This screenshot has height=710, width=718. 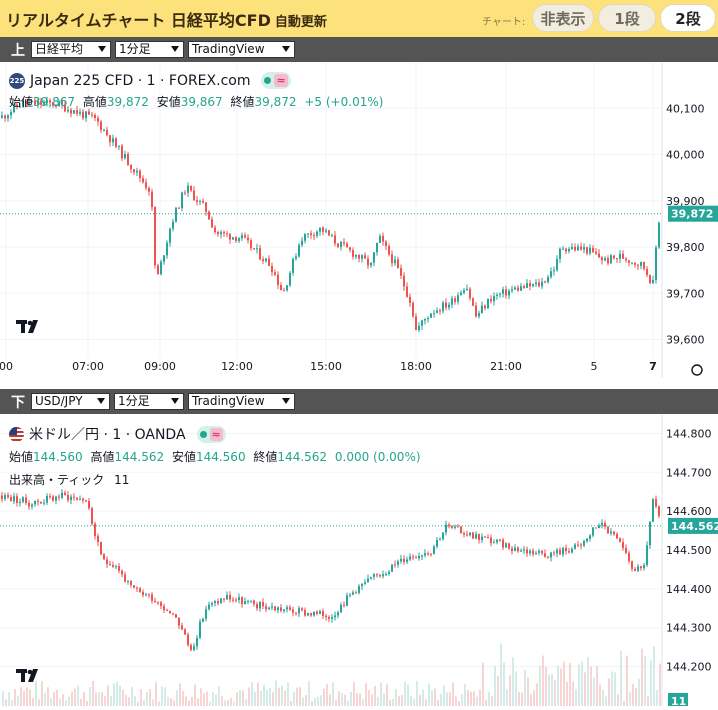 I want to click on hide-button: 非表示, so click(x=563, y=18).